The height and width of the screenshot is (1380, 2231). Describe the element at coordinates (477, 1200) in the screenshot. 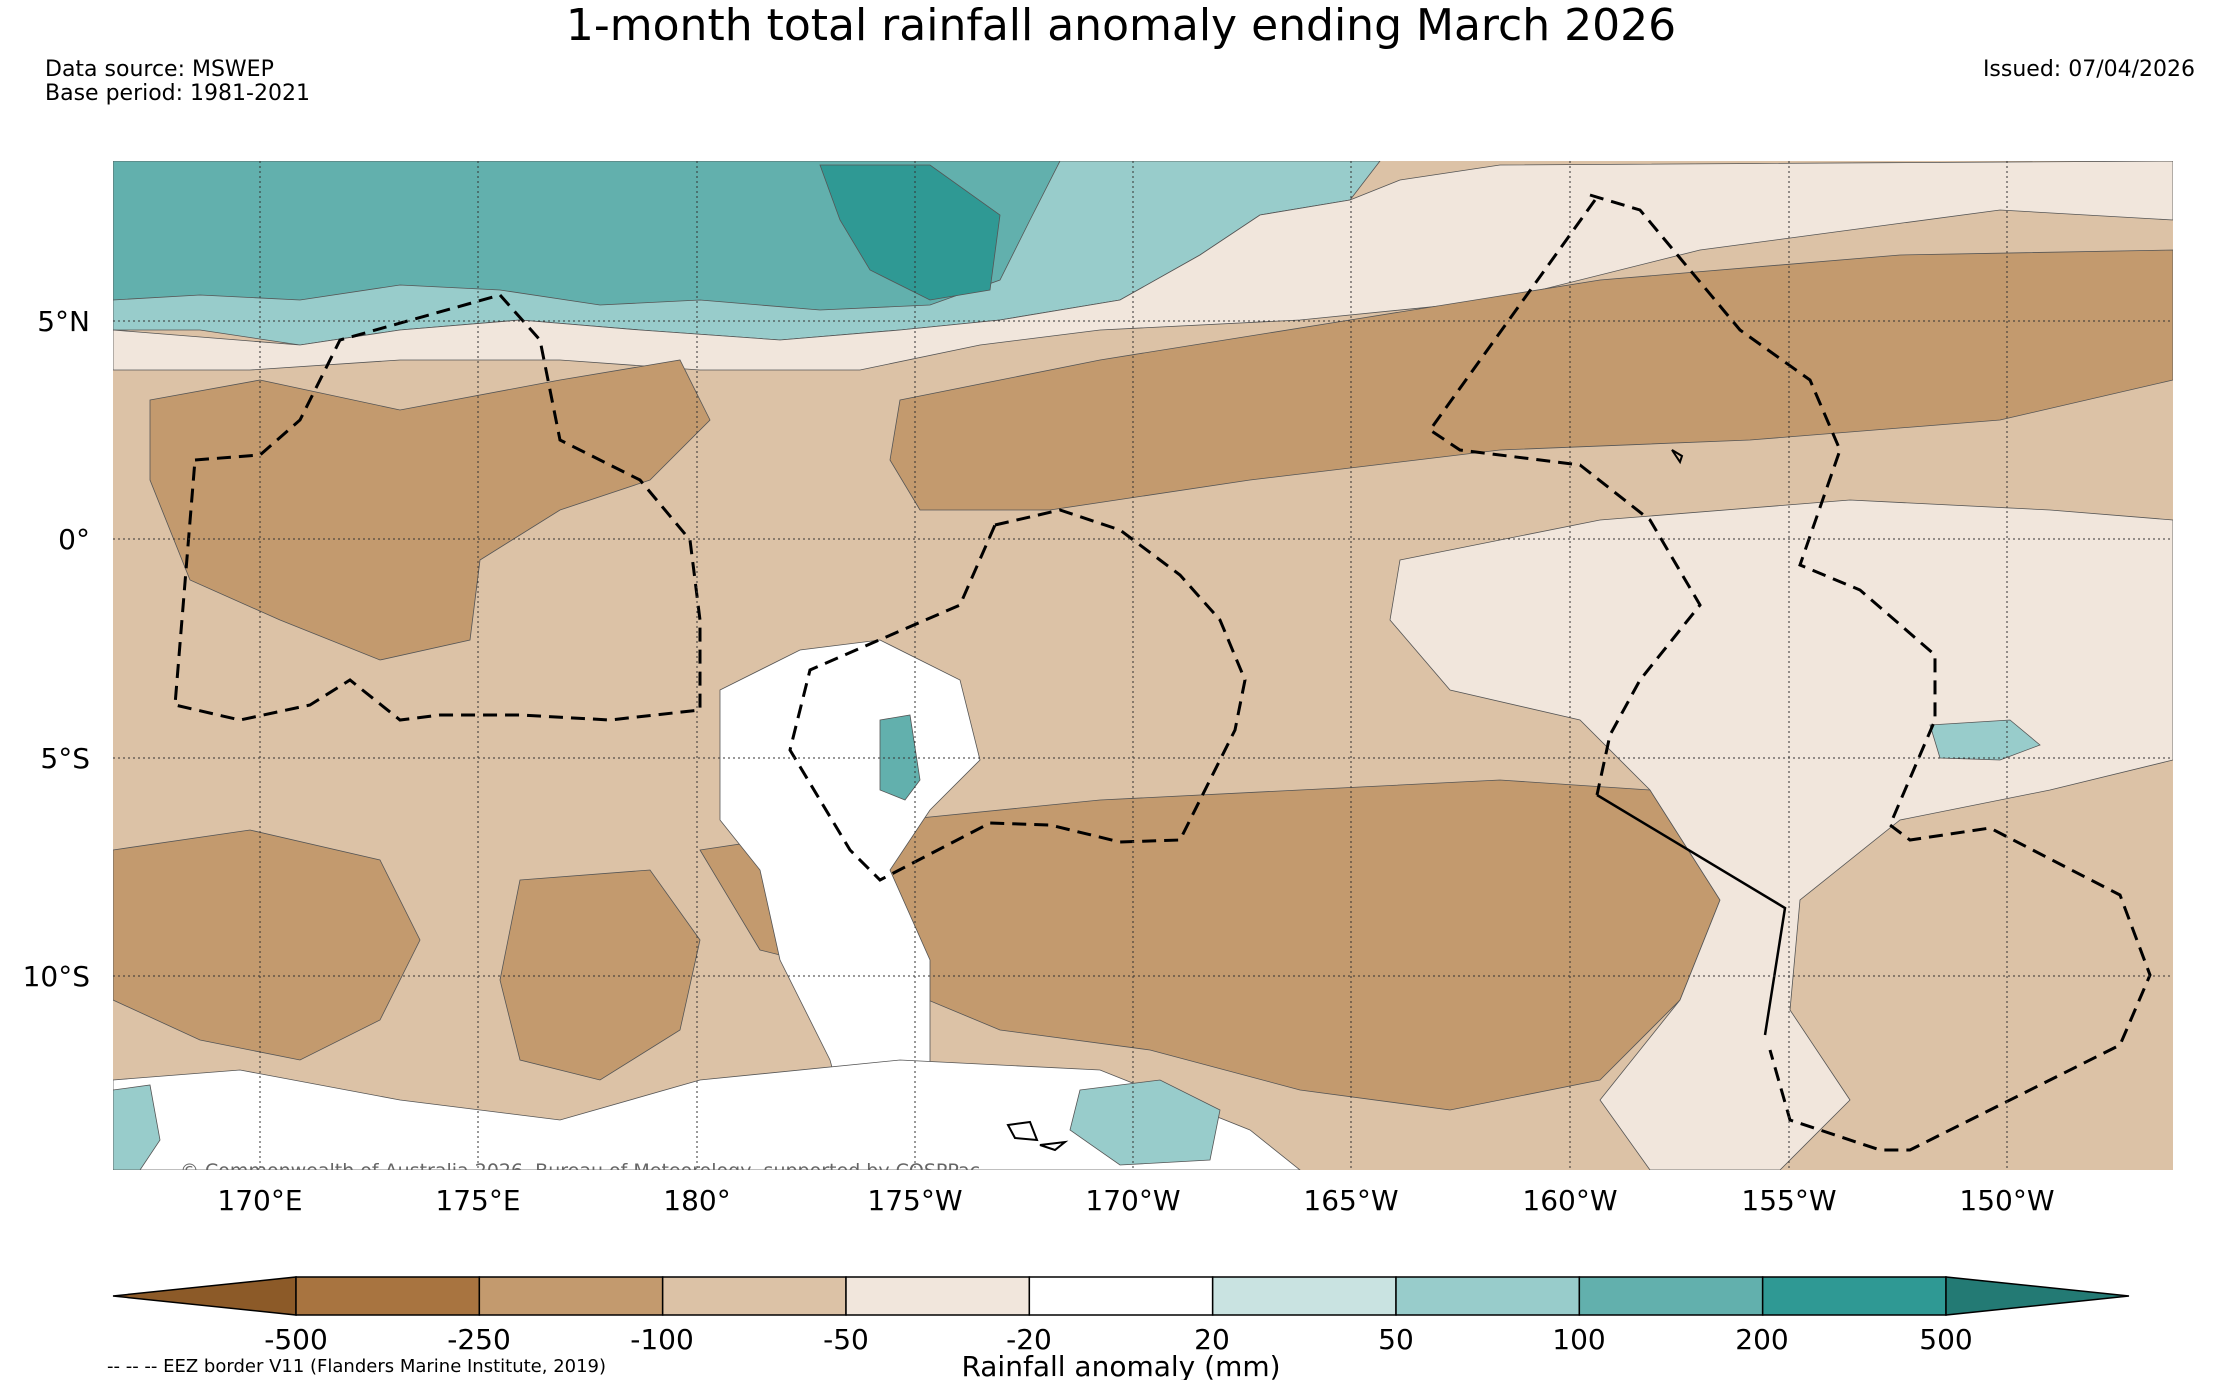

I see `lon-label: 175°E` at that location.